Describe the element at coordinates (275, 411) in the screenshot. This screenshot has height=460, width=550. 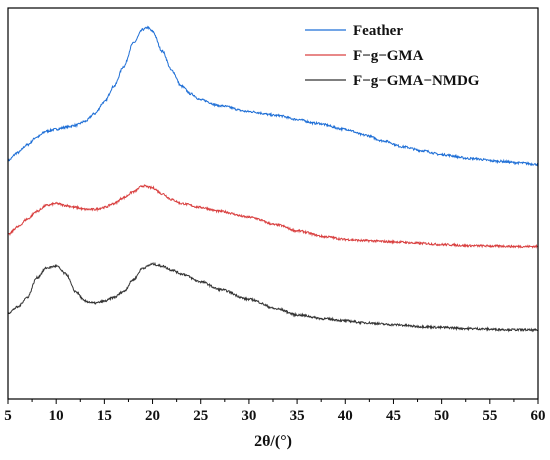
I see `x-axis-ticks: 5 10 15 20 25 30 35 40 45 50 55 60` at that location.